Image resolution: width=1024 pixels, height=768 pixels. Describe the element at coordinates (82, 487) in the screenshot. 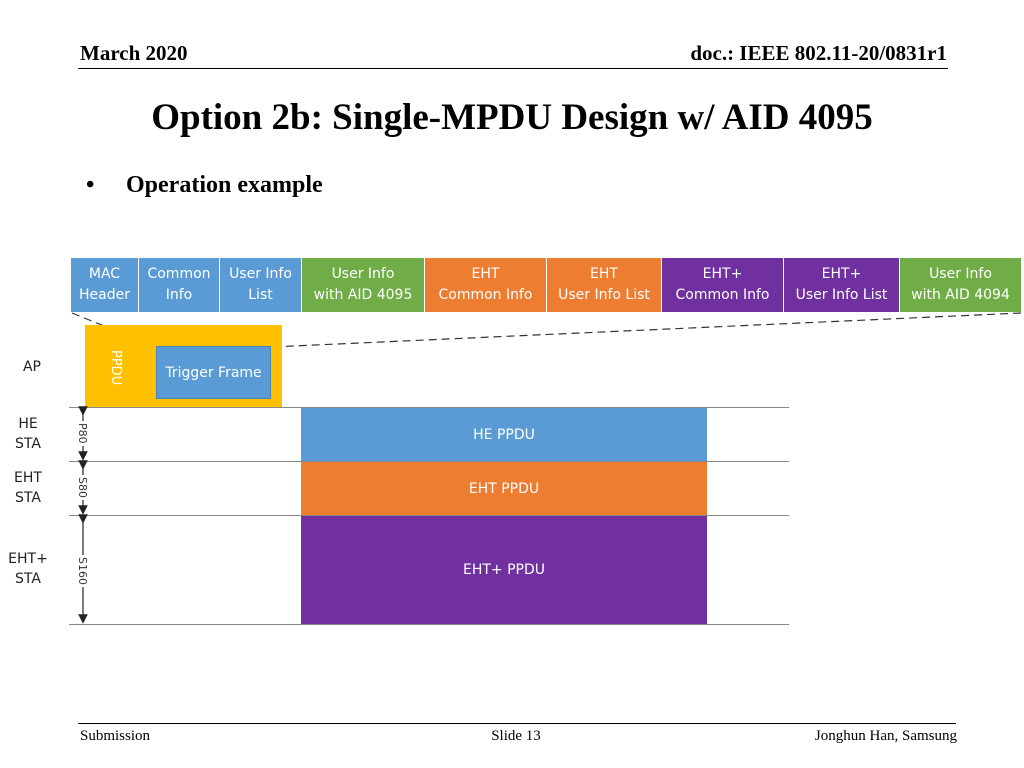

I see `bandwidth-s80: S80` at that location.